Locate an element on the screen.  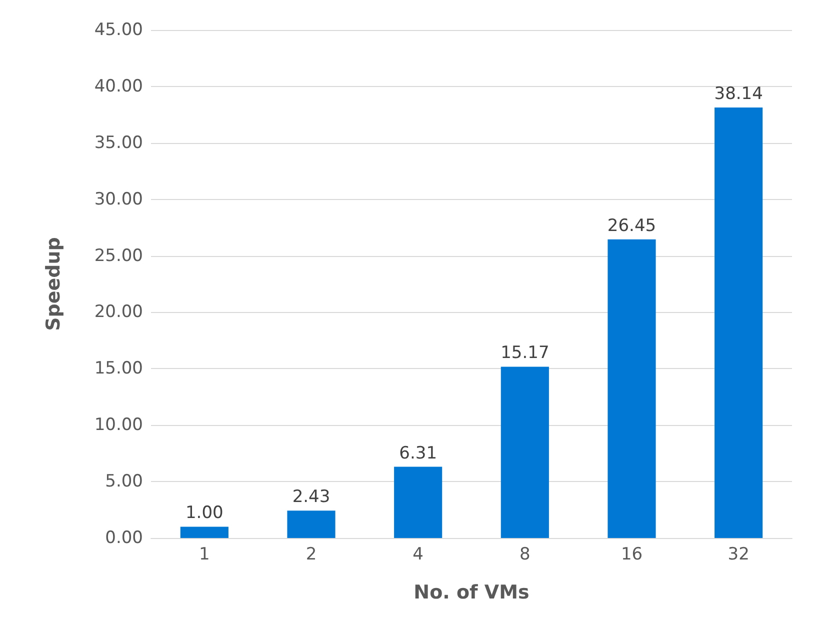
data-label: 6.31 is located at coordinates (418, 453).